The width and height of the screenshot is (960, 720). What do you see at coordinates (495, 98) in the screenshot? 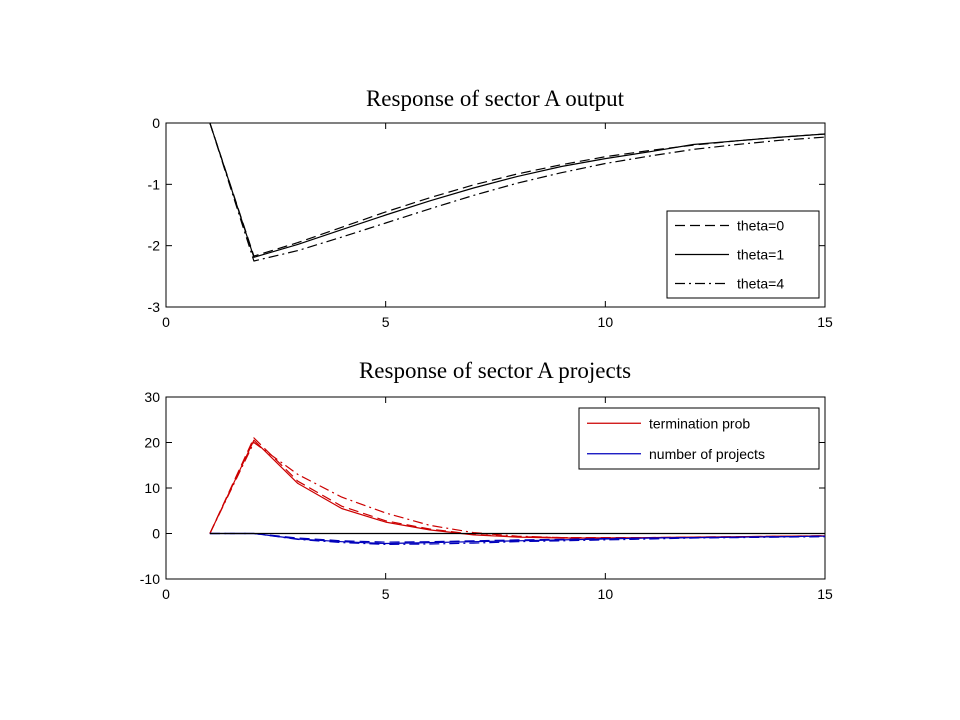
I see `output-chart-title: Response of sector A output` at bounding box center [495, 98].